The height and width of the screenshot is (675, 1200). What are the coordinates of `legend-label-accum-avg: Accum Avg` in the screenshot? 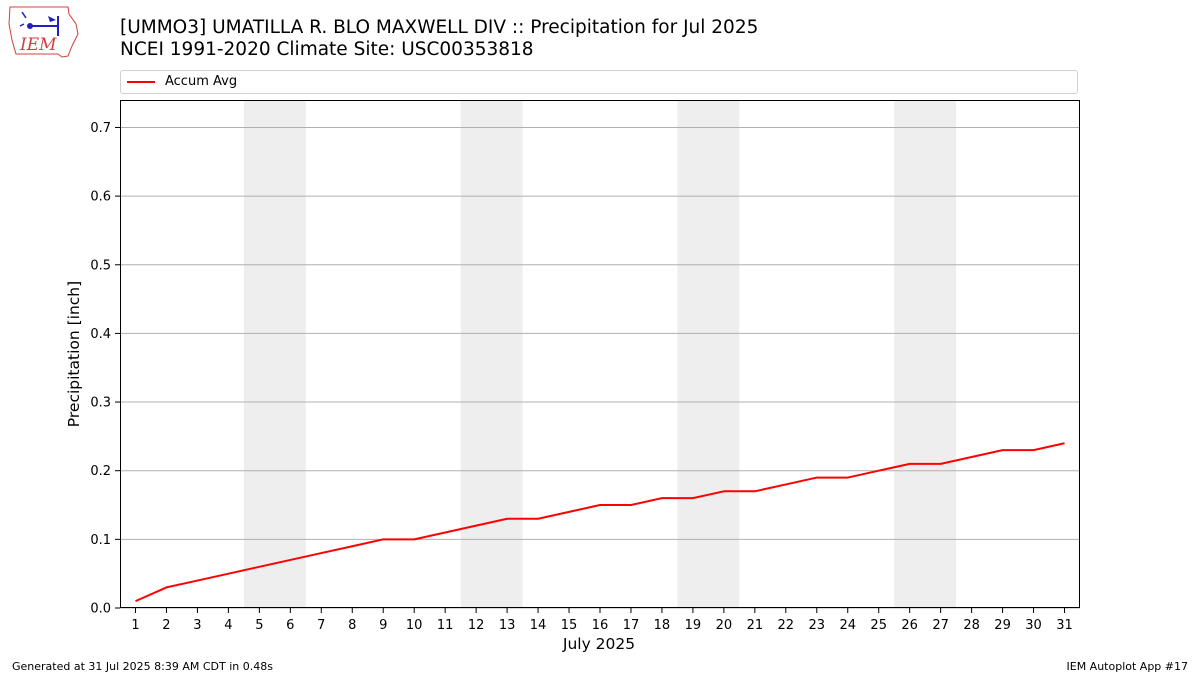 It's located at (201, 81).